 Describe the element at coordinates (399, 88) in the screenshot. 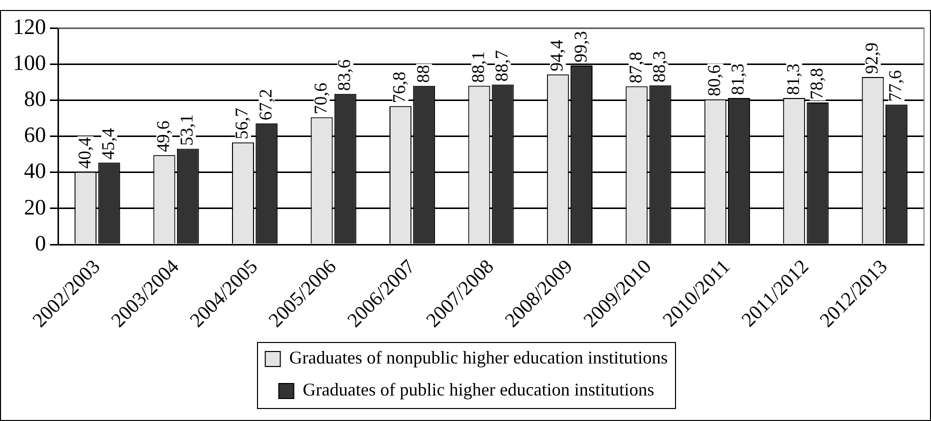

I see `data-label: 76,8` at that location.